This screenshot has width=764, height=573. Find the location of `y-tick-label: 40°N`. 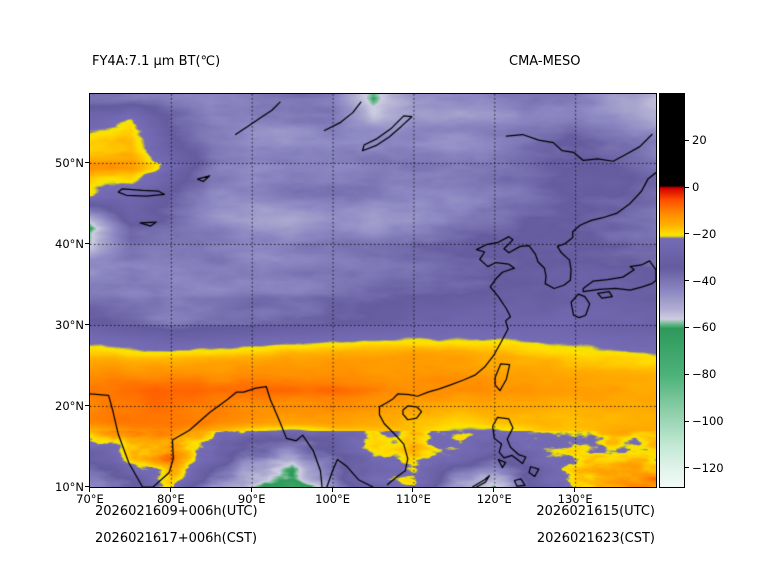

y-tick-label: 40°N is located at coordinates (69, 243).